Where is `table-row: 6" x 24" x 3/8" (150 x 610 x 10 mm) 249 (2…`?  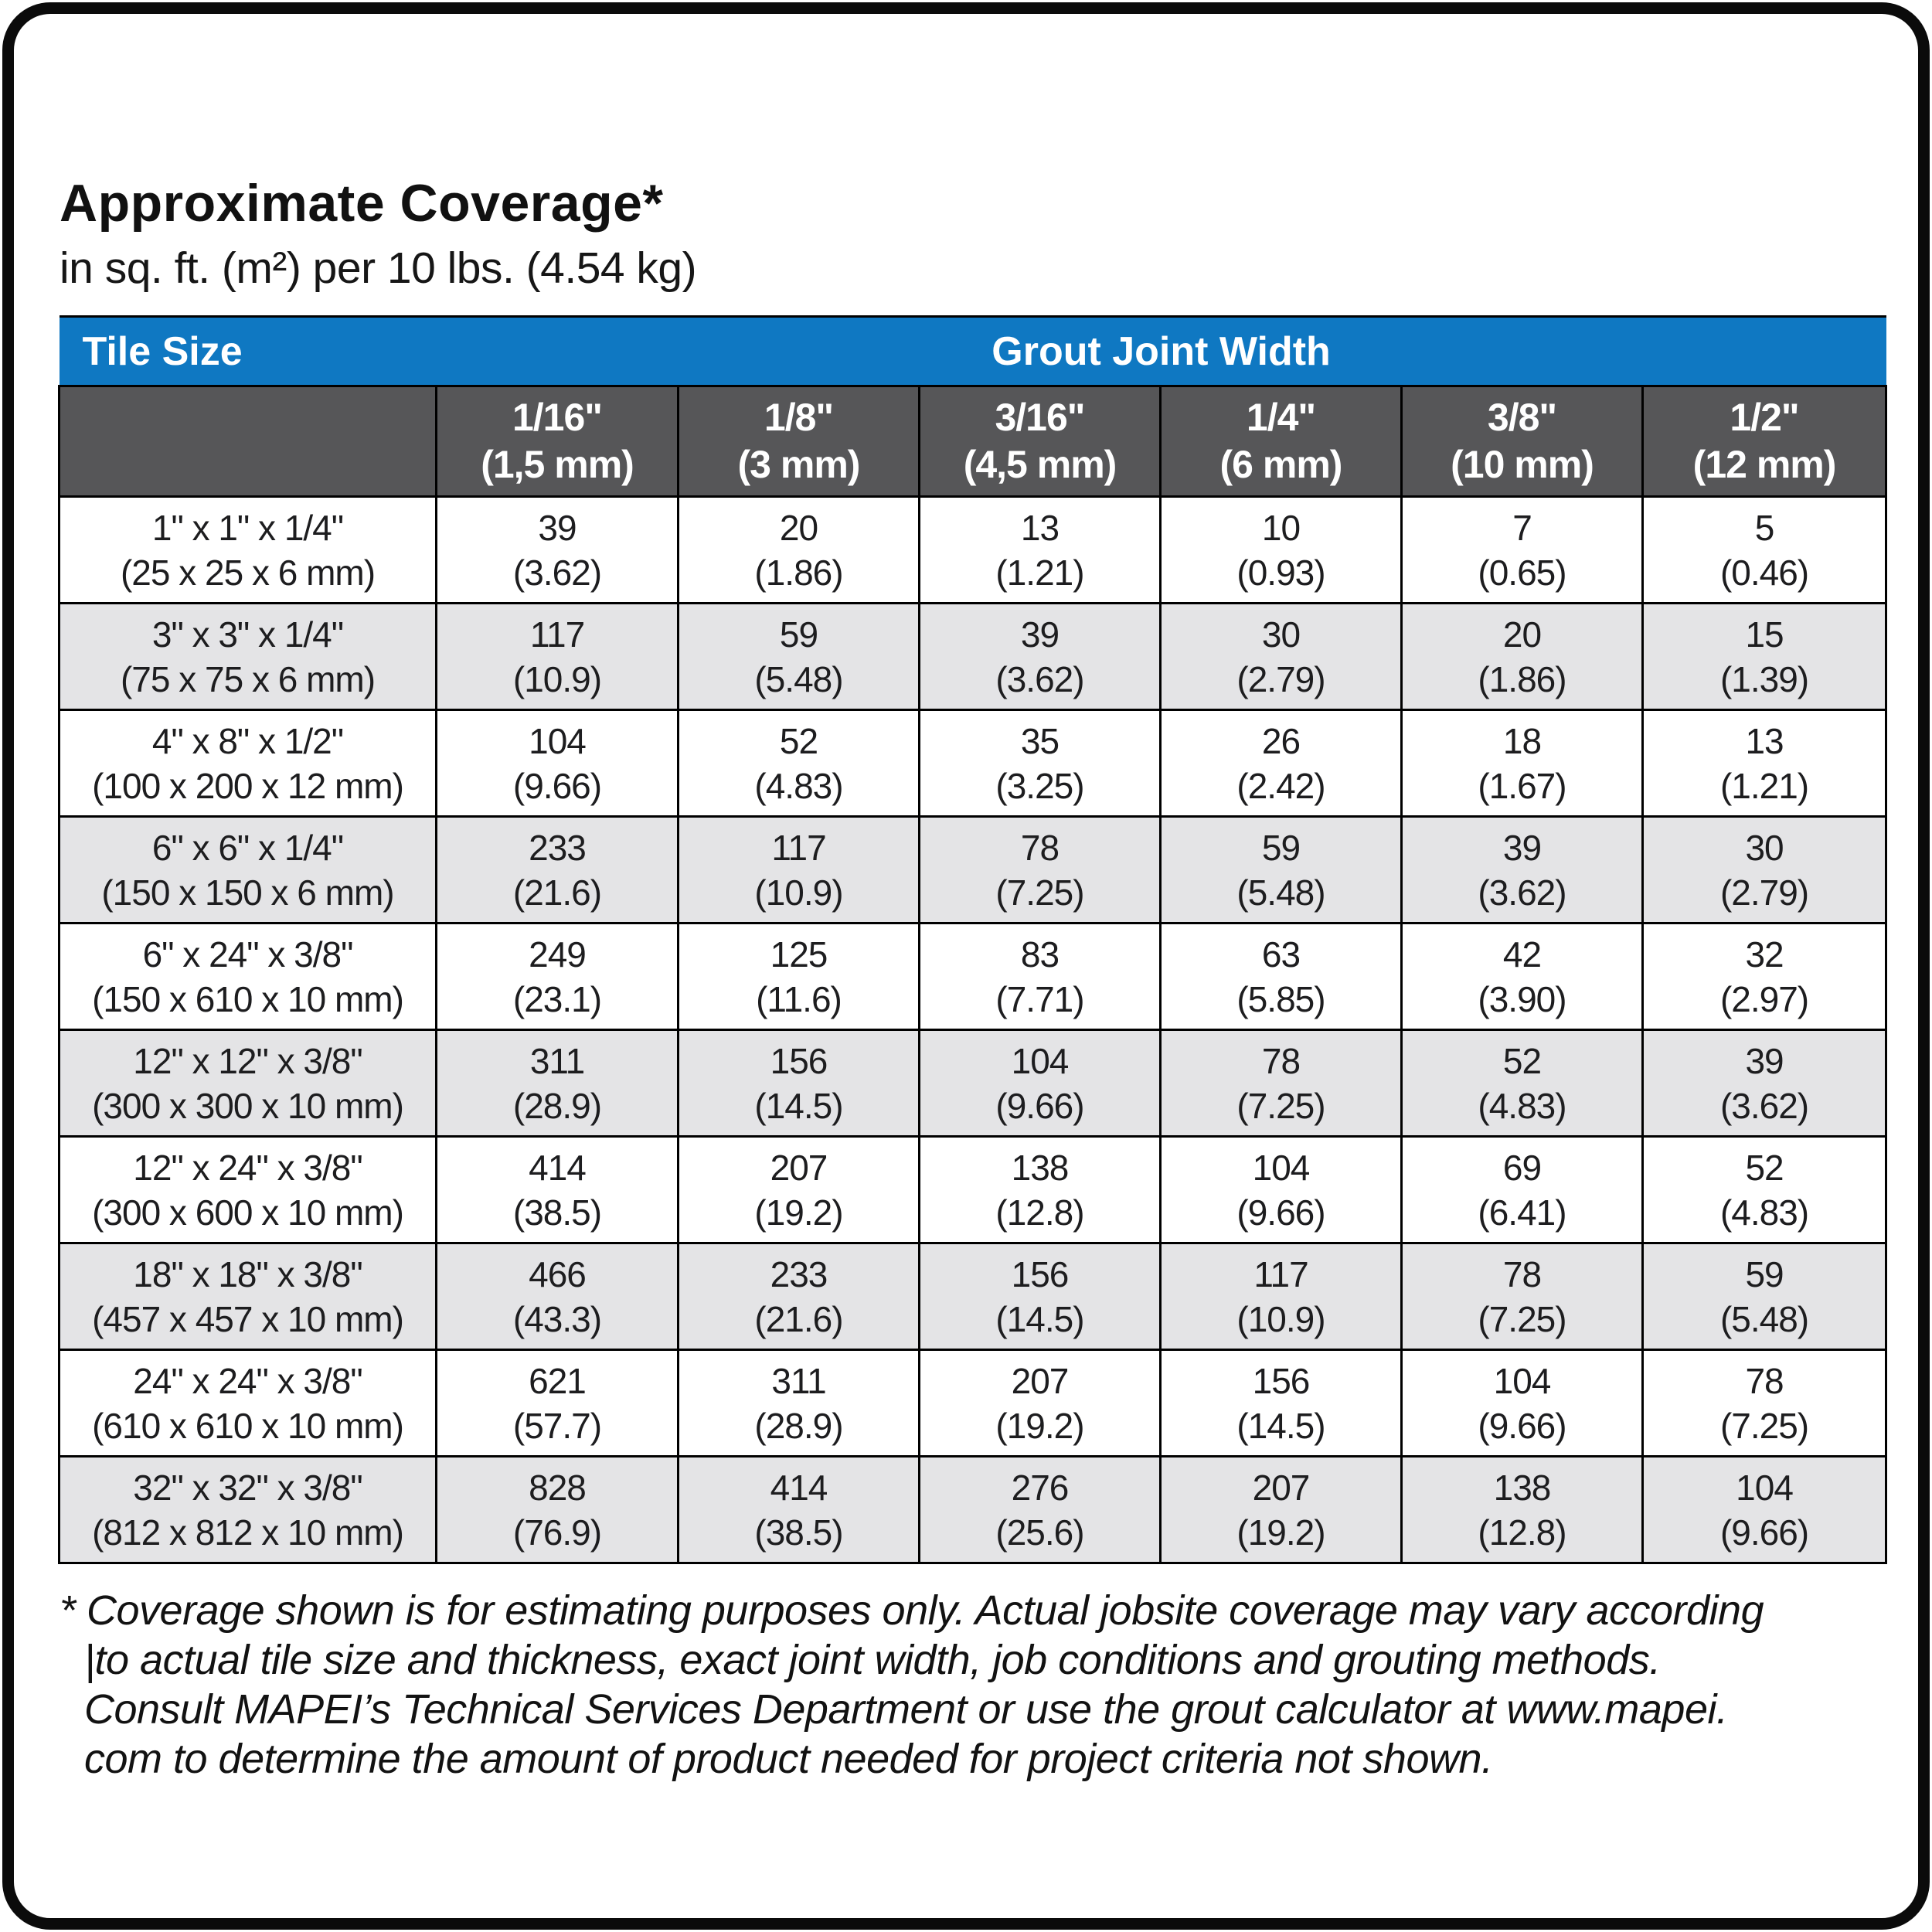 table-row: 6" x 24" x 3/8" (150 x 610 x 10 mm) 249 (2… is located at coordinates (973, 977).